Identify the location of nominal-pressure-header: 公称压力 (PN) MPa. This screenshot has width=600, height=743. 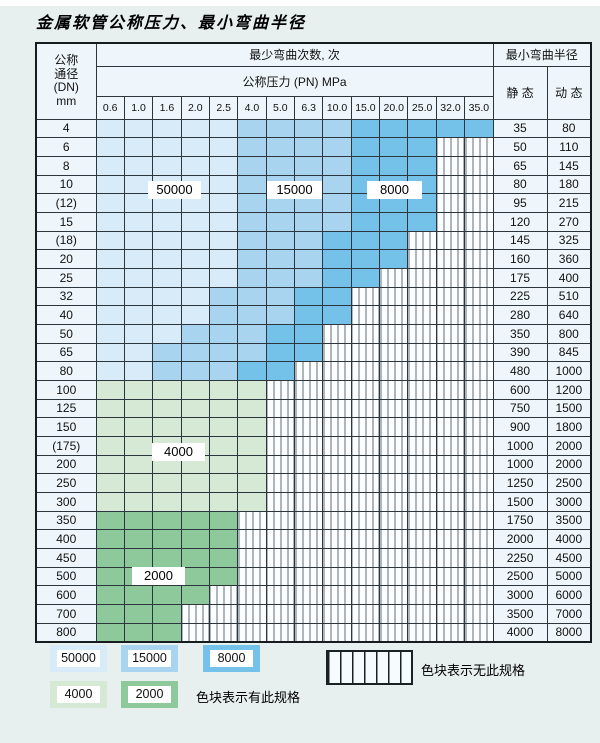
(294, 81).